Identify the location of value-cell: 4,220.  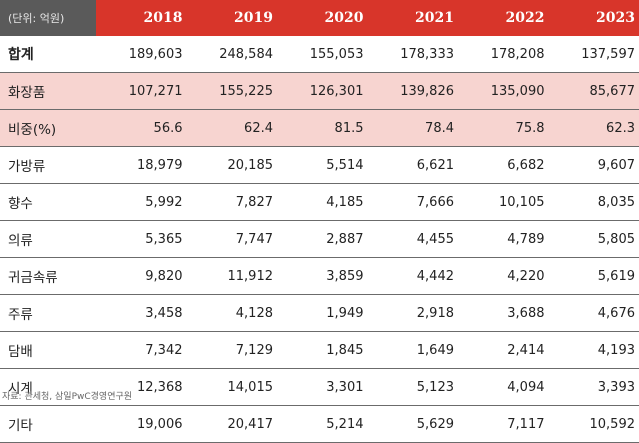
(503, 276).